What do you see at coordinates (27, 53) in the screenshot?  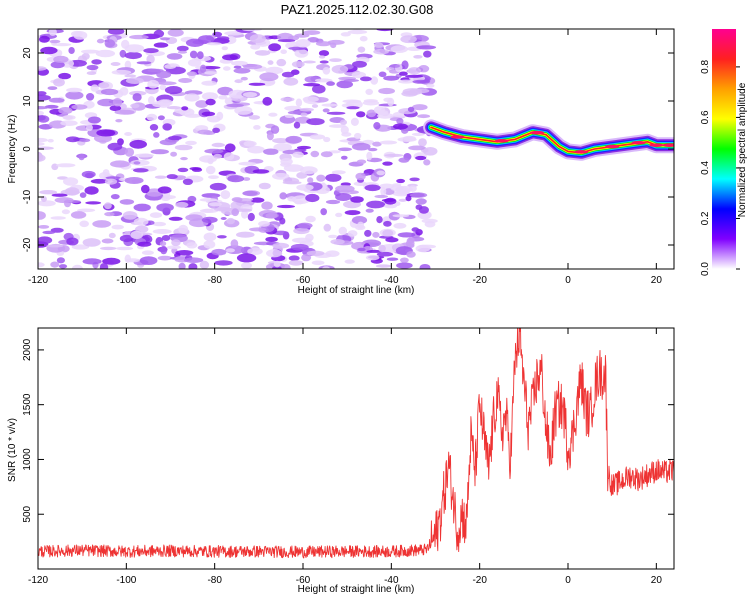 I see `y-tick-label: 20` at bounding box center [27, 53].